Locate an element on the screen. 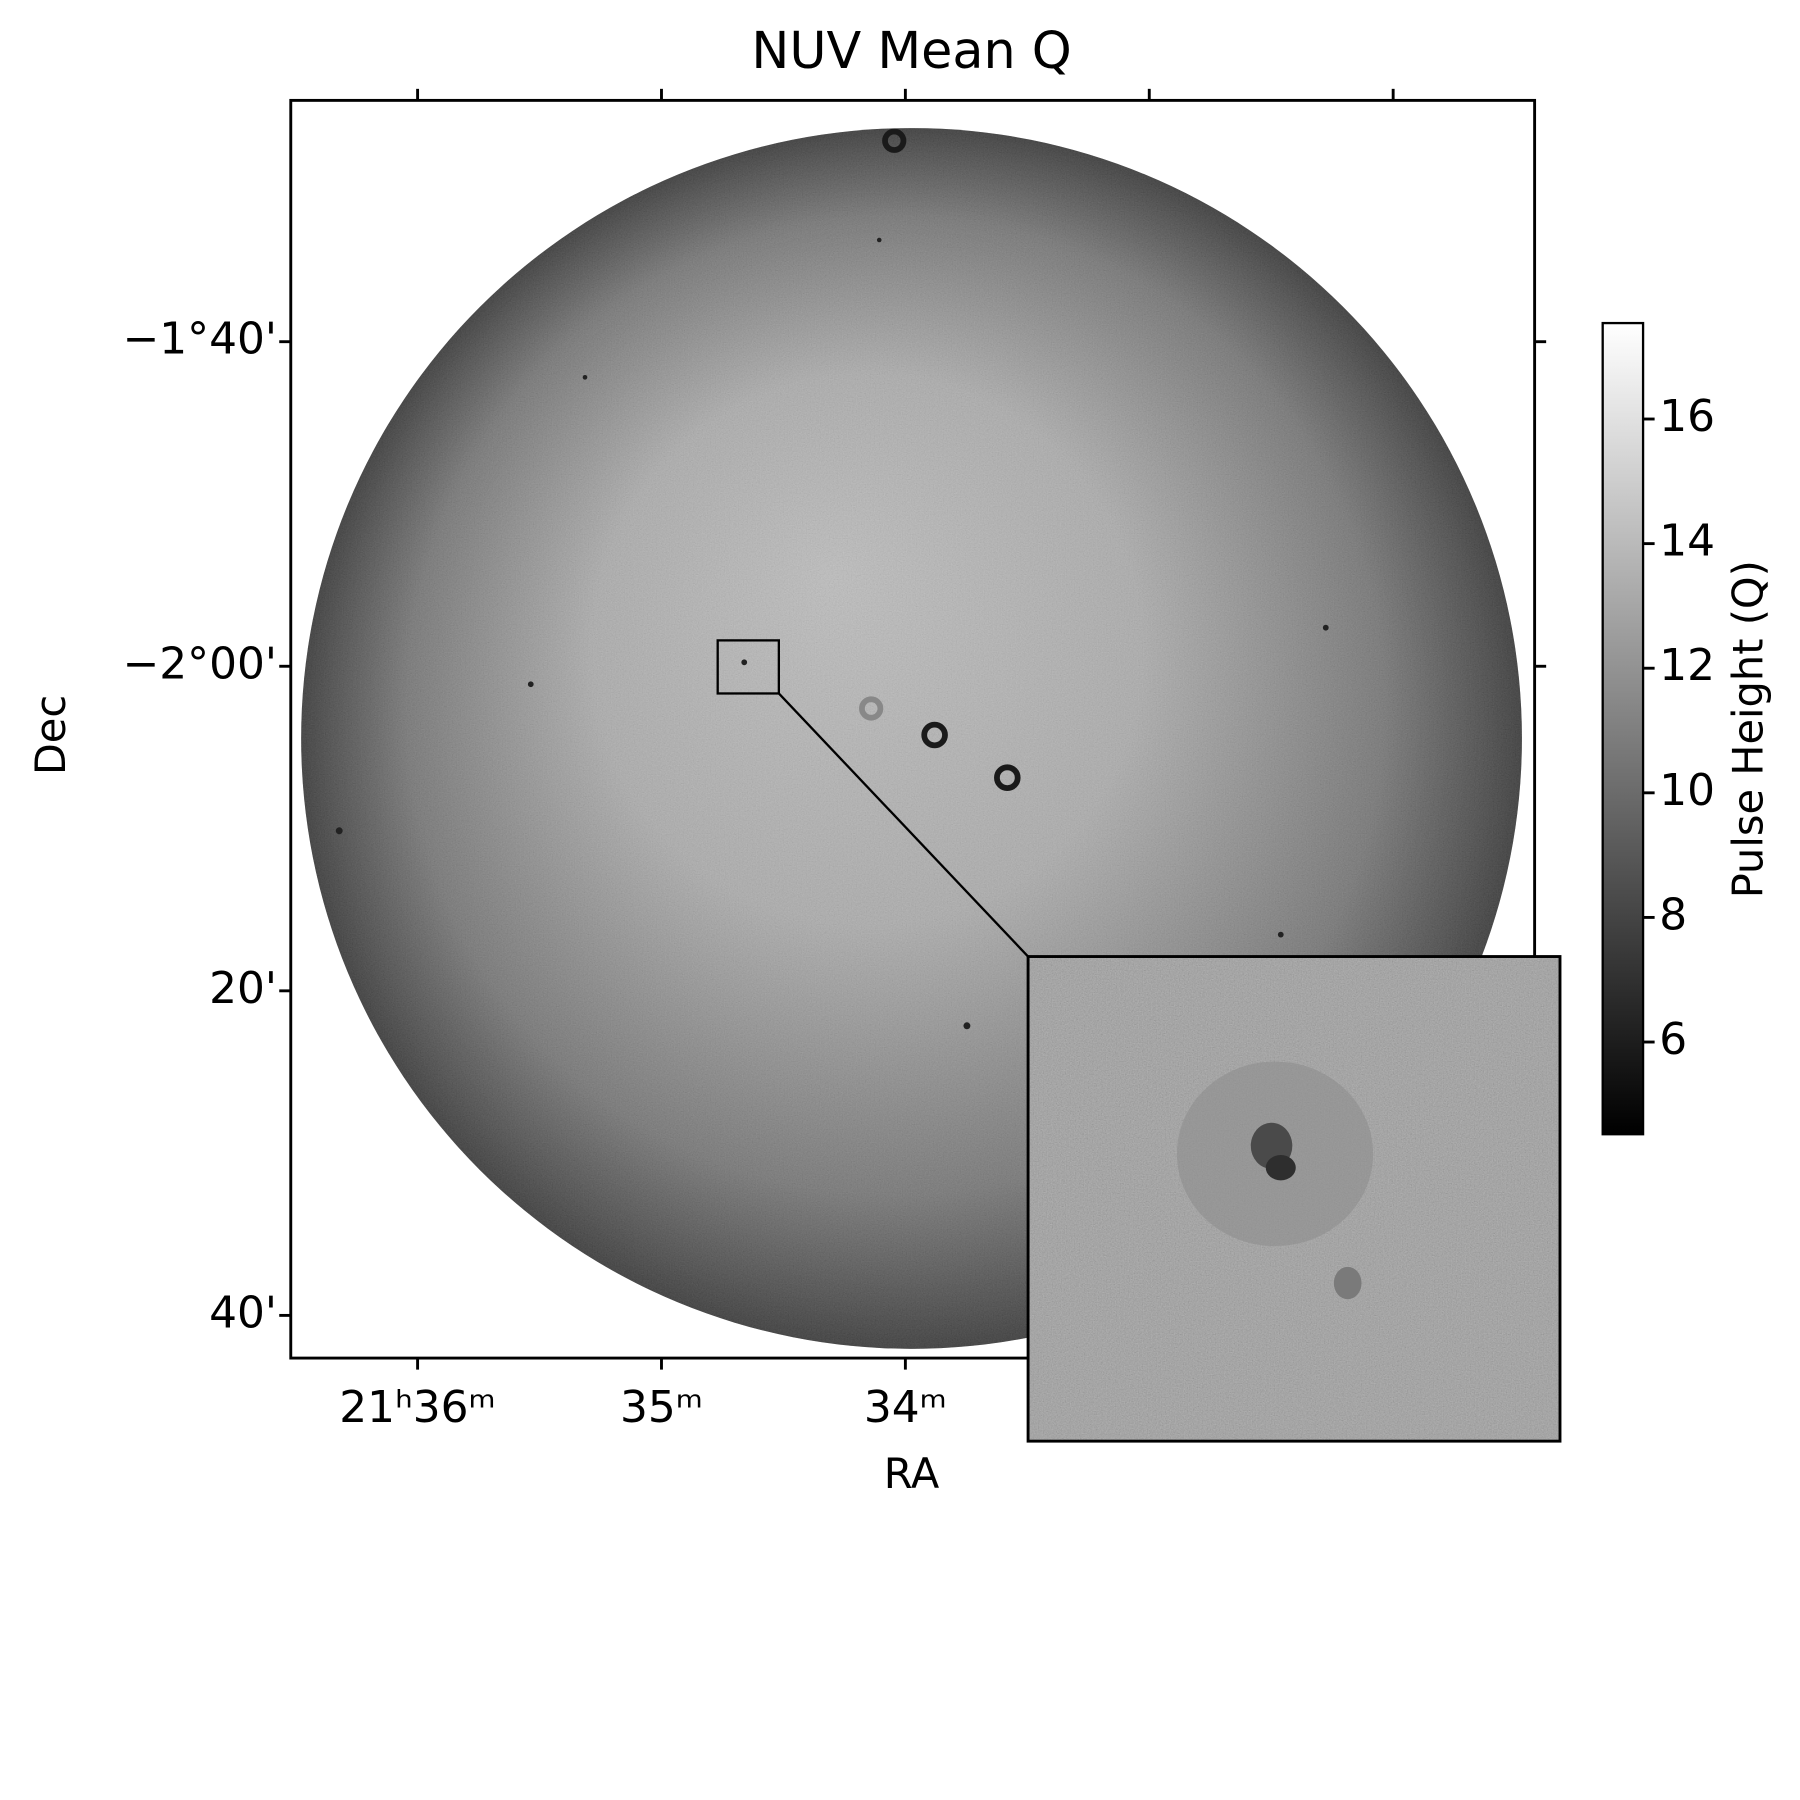 This screenshot has height=1800, width=1800. colorbar-tick-label: 12 is located at coordinates (1687, 665).